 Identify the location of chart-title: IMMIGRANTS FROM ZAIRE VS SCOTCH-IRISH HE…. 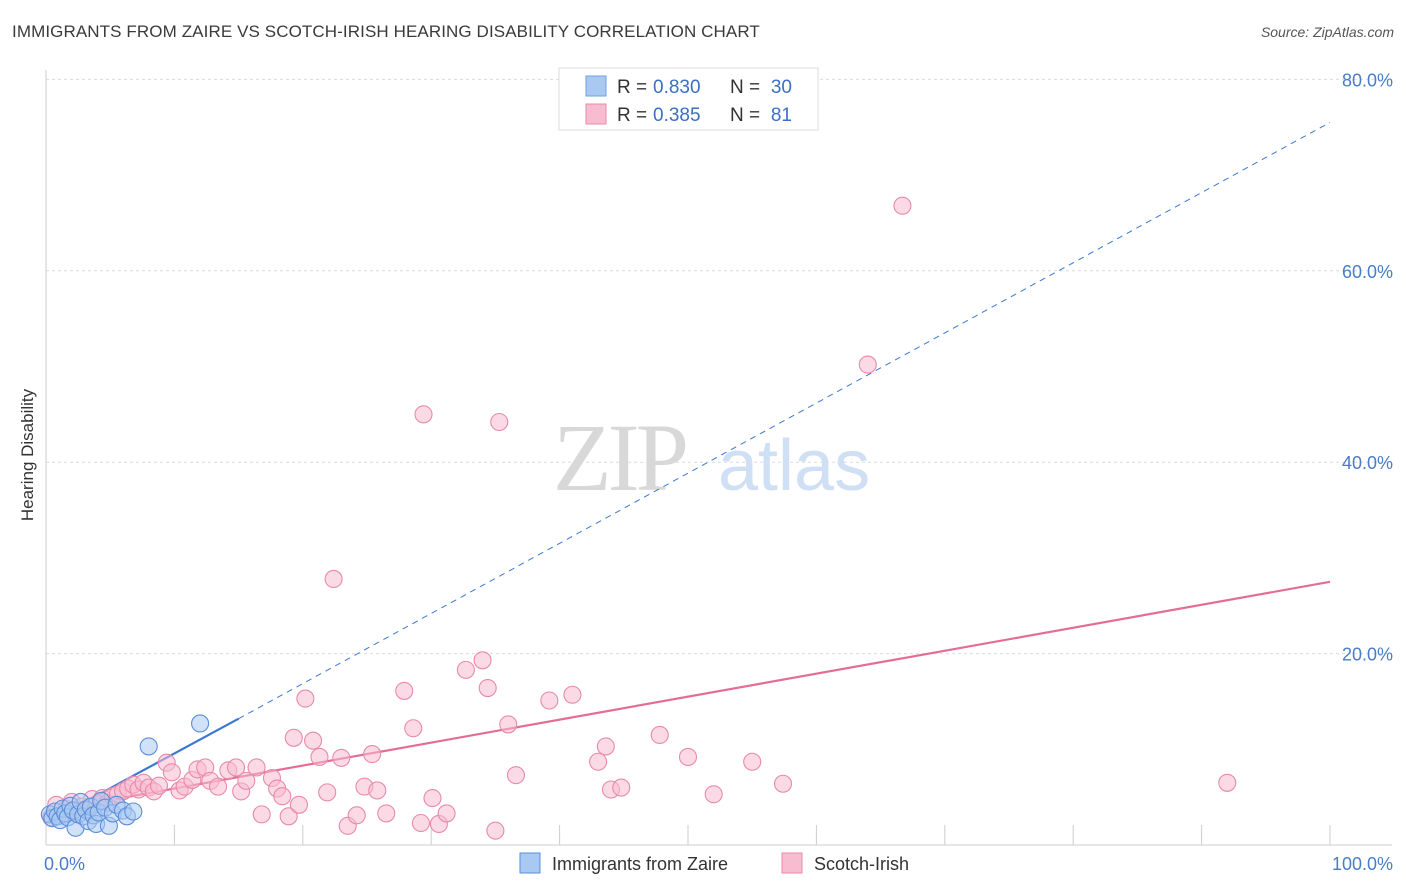
(386, 31).